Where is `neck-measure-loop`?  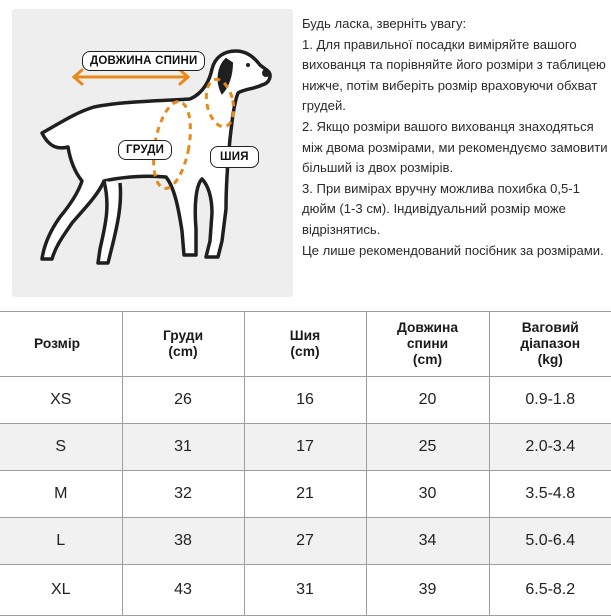 neck-measure-loop is located at coordinates (220, 103).